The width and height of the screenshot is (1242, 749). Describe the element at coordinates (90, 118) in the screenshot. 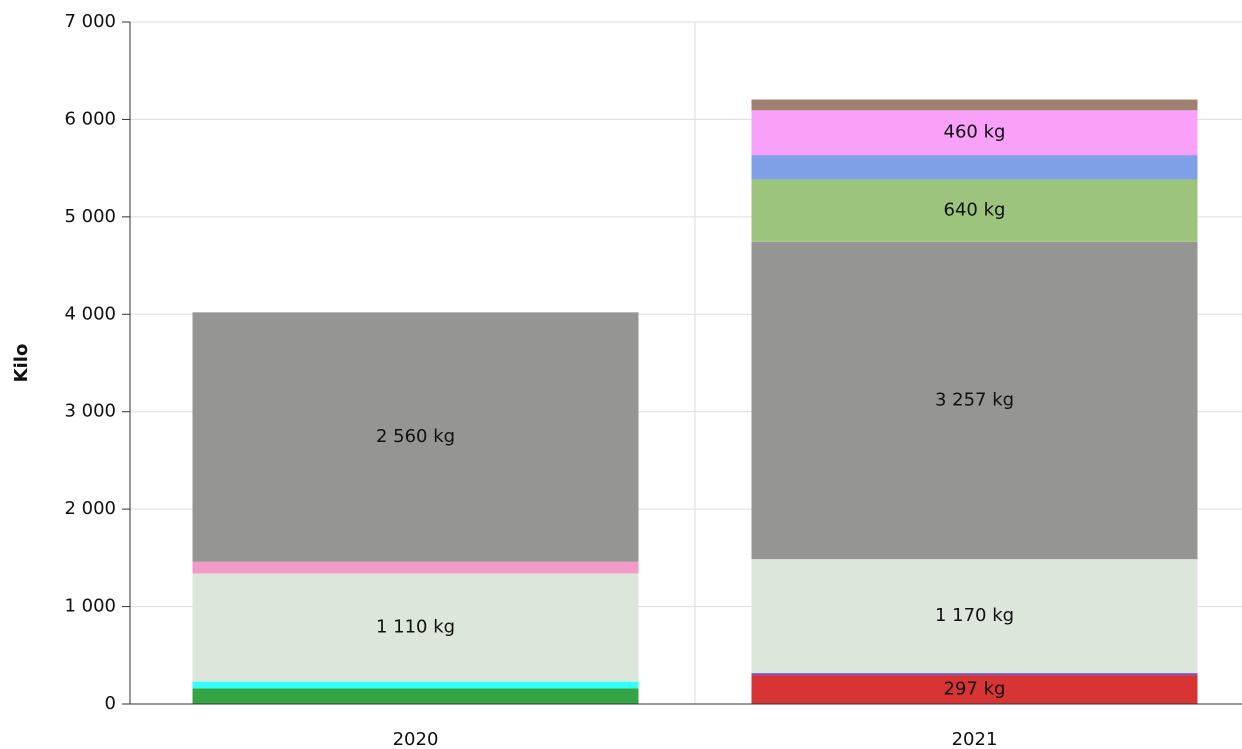

I see `y-tick-label: 6 000` at that location.